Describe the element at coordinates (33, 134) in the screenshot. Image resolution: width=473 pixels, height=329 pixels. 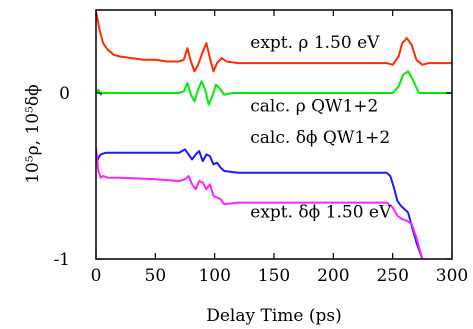
I see `y-axis-title: 10⁵ρ, 10⁵δϕ` at that location.